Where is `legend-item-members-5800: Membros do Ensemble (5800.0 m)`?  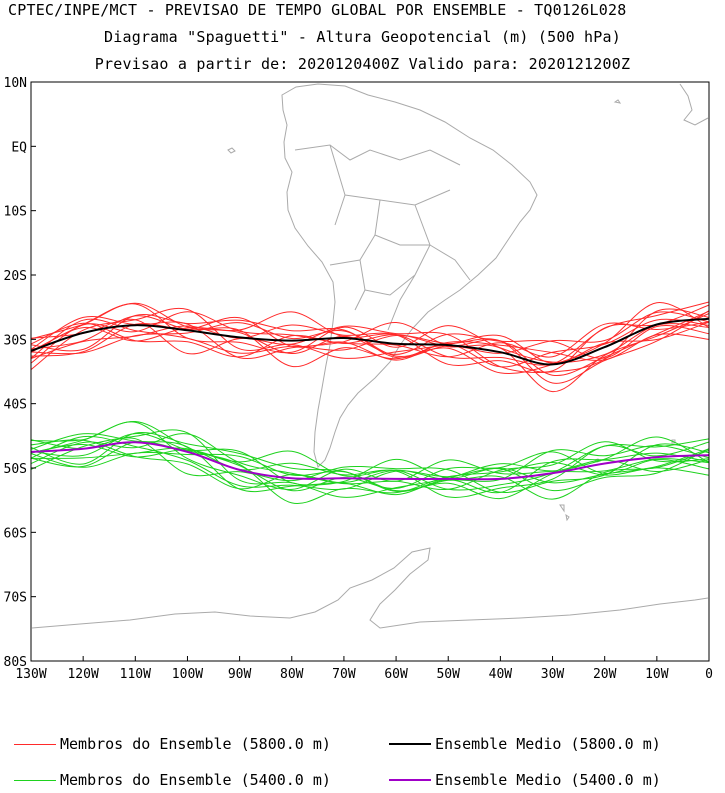
legend-item-members-5800: Membros do Ensemble (5800.0 m) is located at coordinates (172, 744).